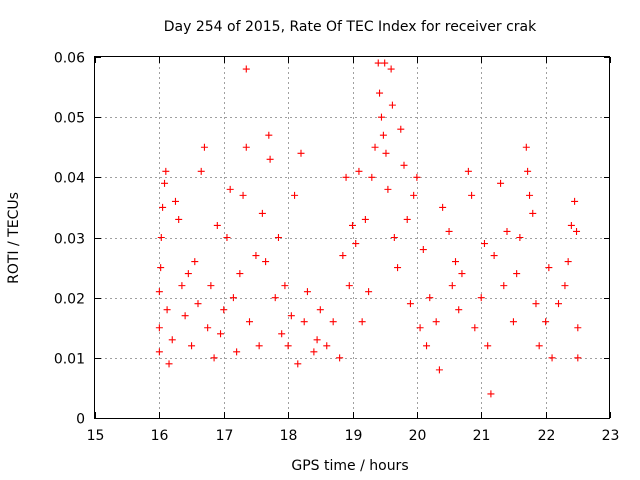  Describe the element at coordinates (69, 300) in the screenshot. I see `y-tick-label: 0.02` at that location.